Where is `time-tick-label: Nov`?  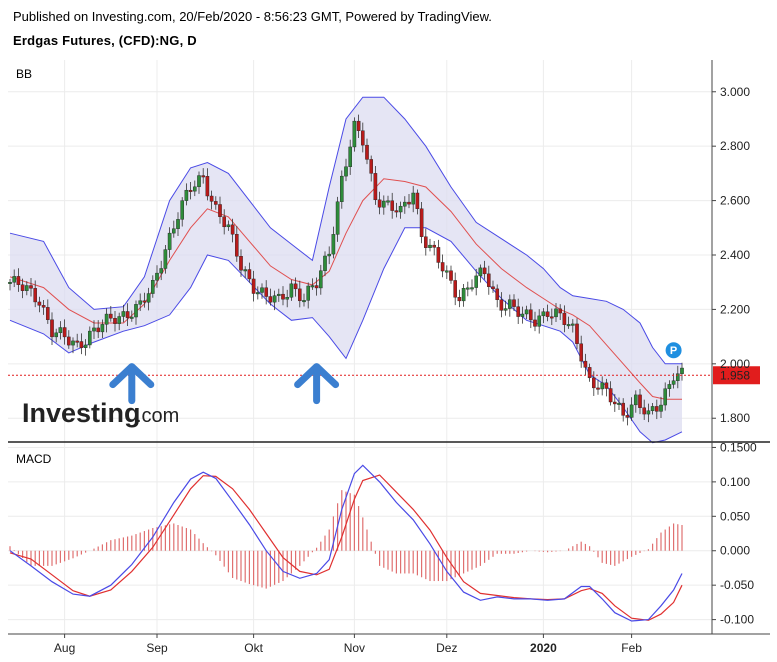
time-tick-label: Nov is located at coordinates (354, 648).